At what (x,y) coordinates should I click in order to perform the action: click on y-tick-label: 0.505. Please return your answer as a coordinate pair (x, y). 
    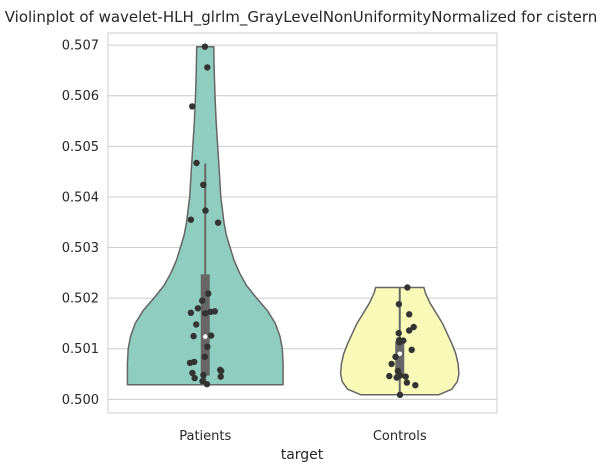
    Looking at the image, I should click on (80, 147).